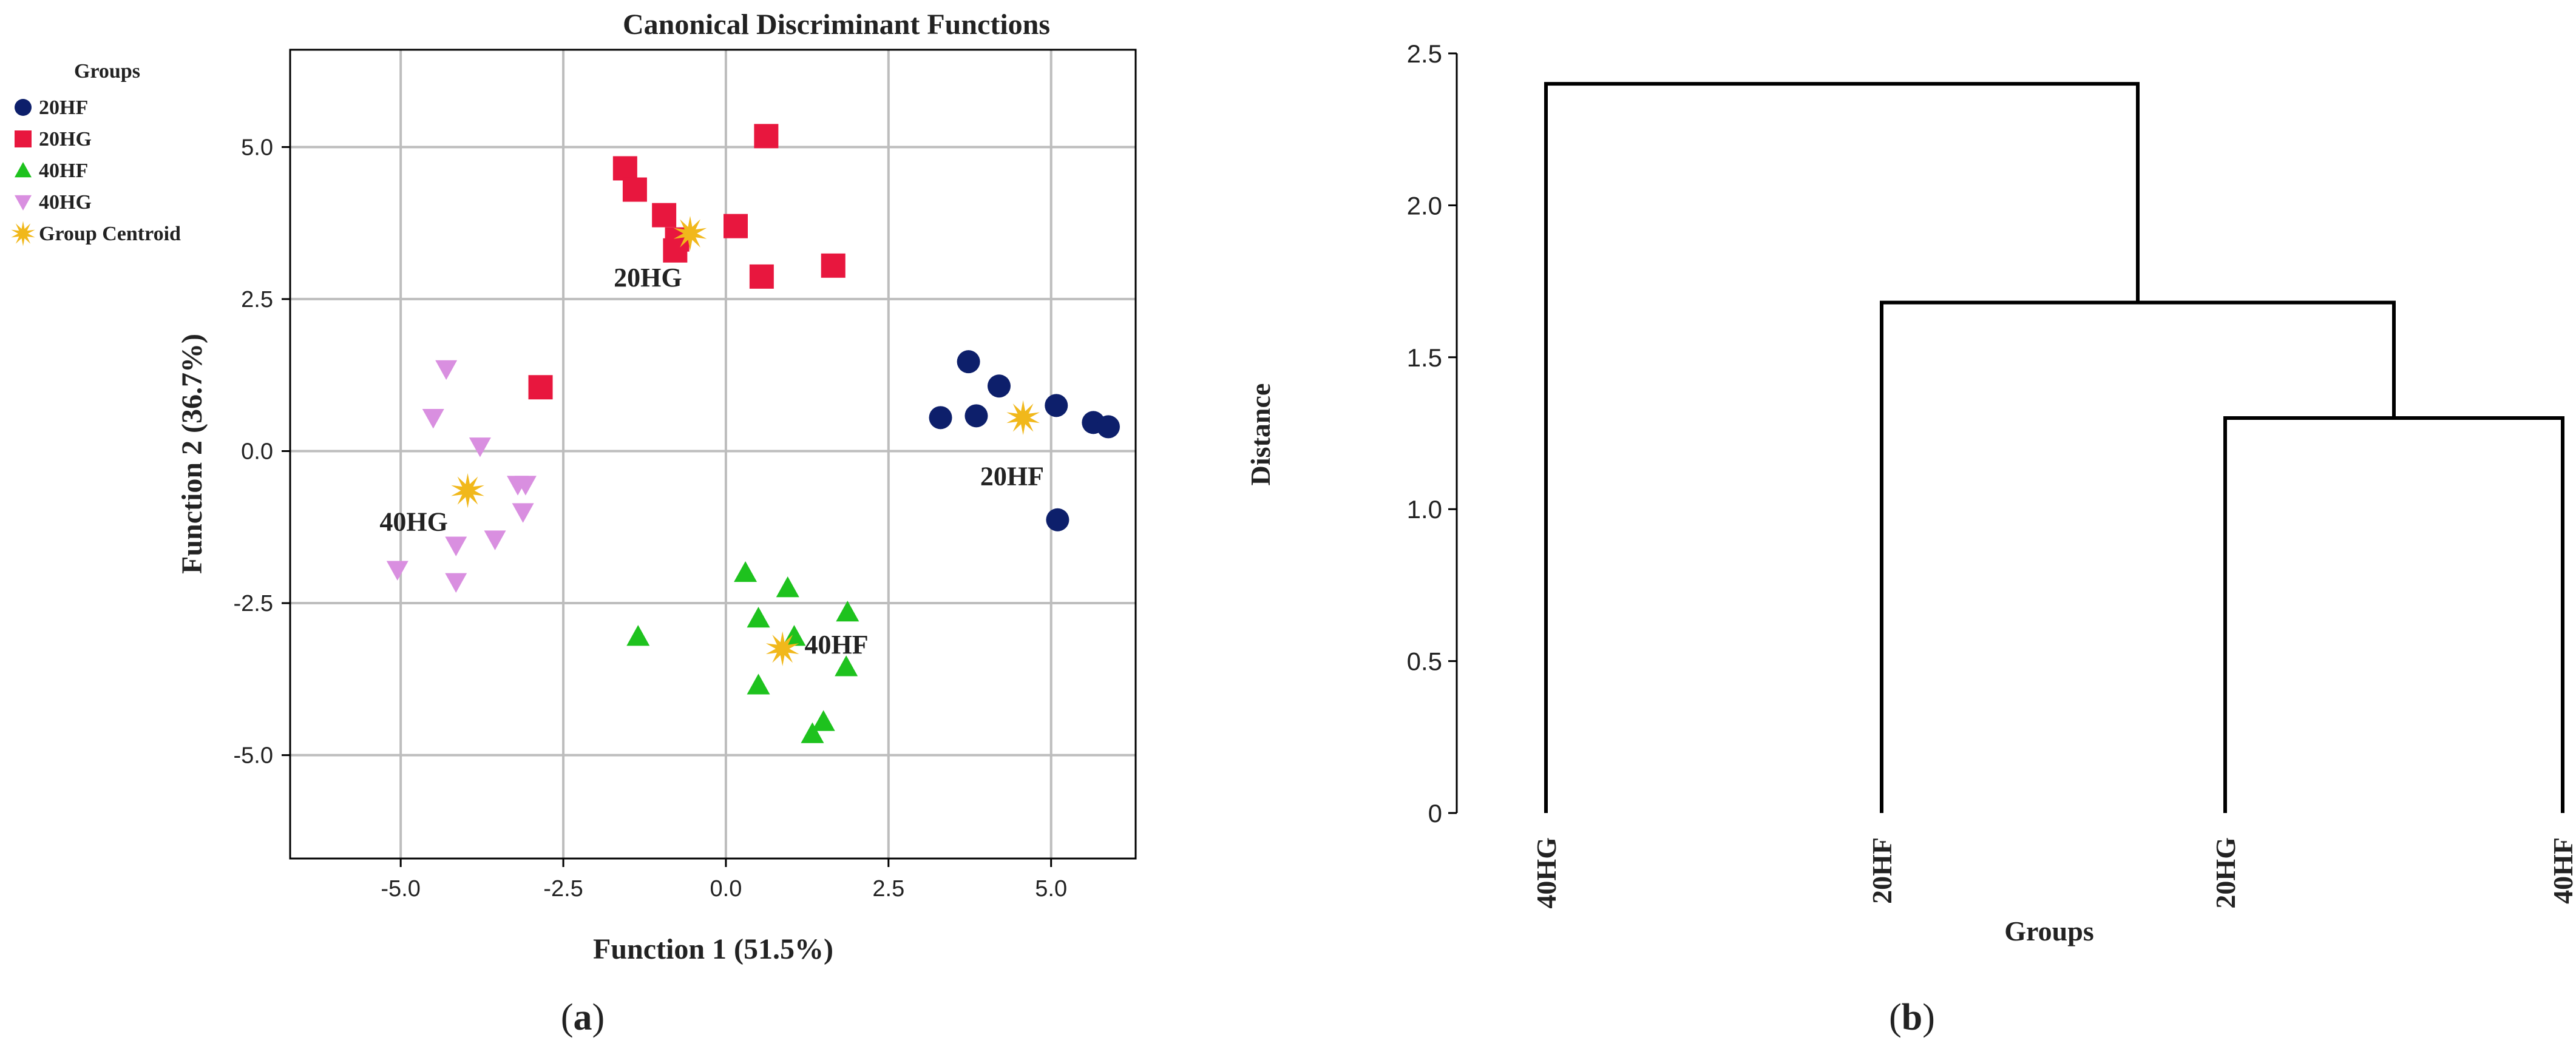  What do you see at coordinates (1546, 873) in the screenshot?
I see `leaf-label-40hg: 40HG` at bounding box center [1546, 873].